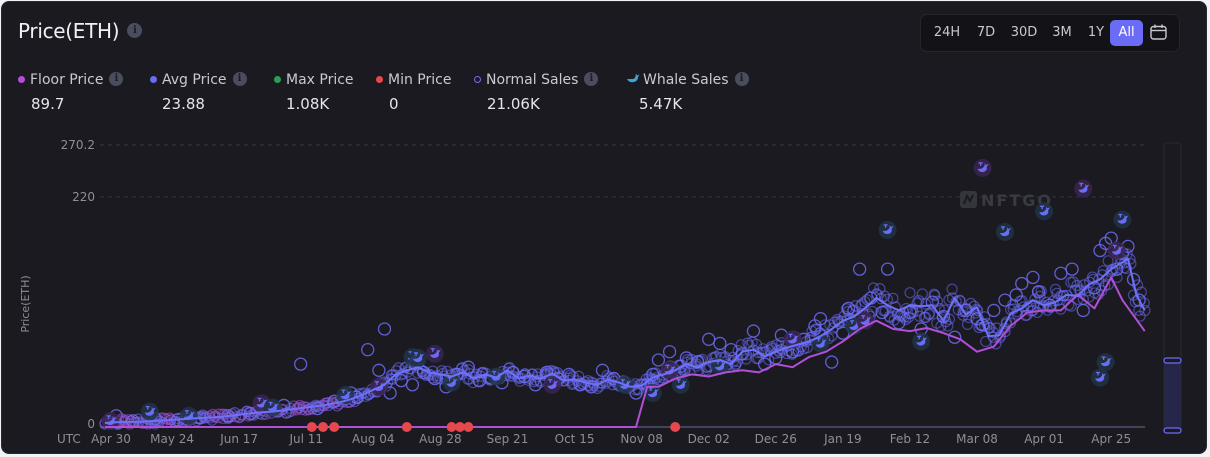 Image resolution: width=1210 pixels, height=457 pixels. I want to click on range-1y-button: 1Y, so click(1096, 32).